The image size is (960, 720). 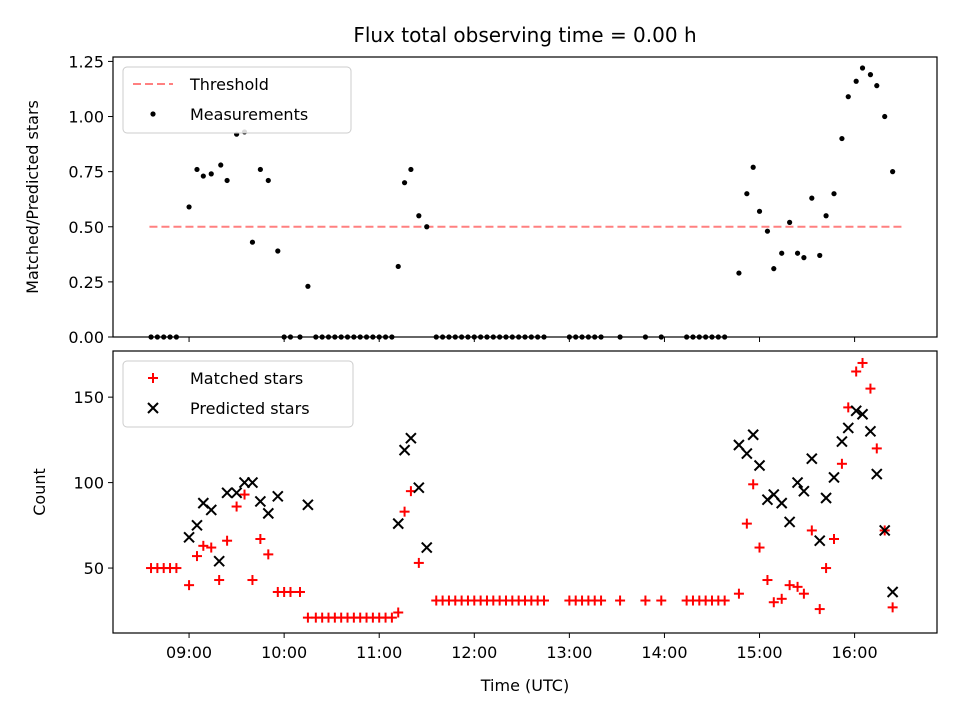 I want to click on x-tick-label: 13:00, so click(x=569, y=652).